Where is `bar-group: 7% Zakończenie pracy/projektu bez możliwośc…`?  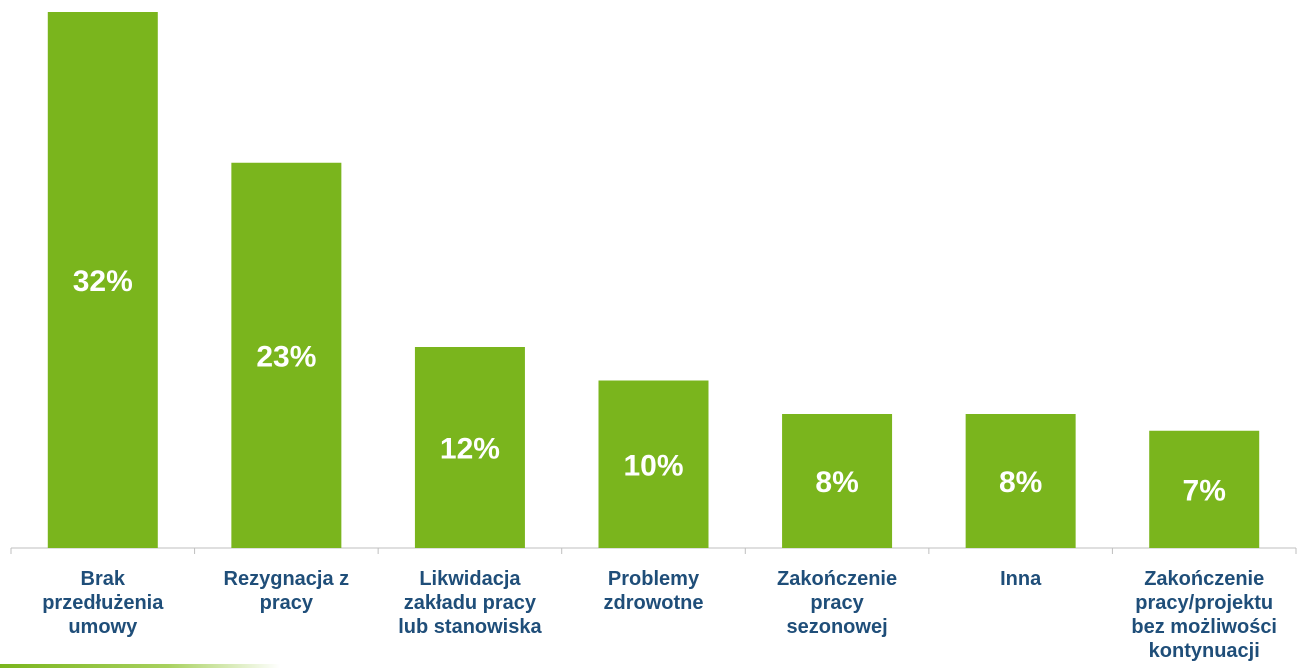 bar-group: 7% Zakończenie pracy/projektu bez możliwośc… is located at coordinates (1204, 546).